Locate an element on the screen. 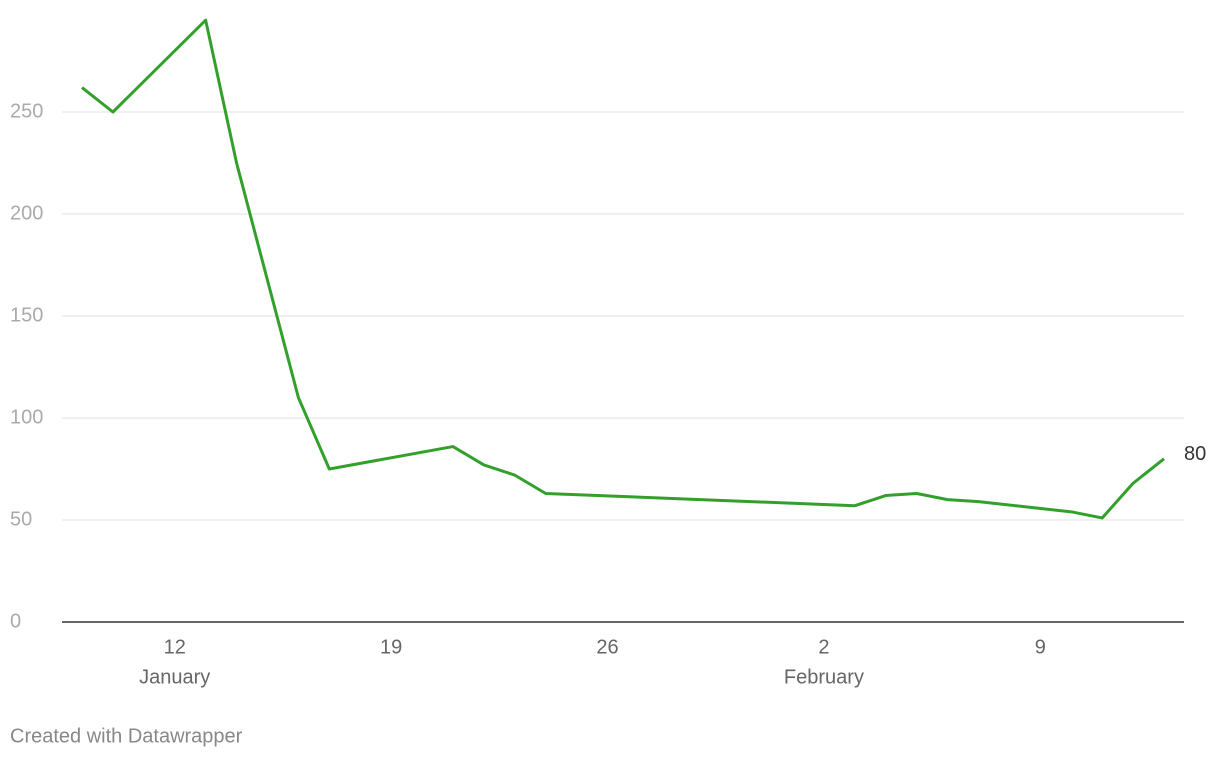  y-tick-label: 0 is located at coordinates (15, 621).